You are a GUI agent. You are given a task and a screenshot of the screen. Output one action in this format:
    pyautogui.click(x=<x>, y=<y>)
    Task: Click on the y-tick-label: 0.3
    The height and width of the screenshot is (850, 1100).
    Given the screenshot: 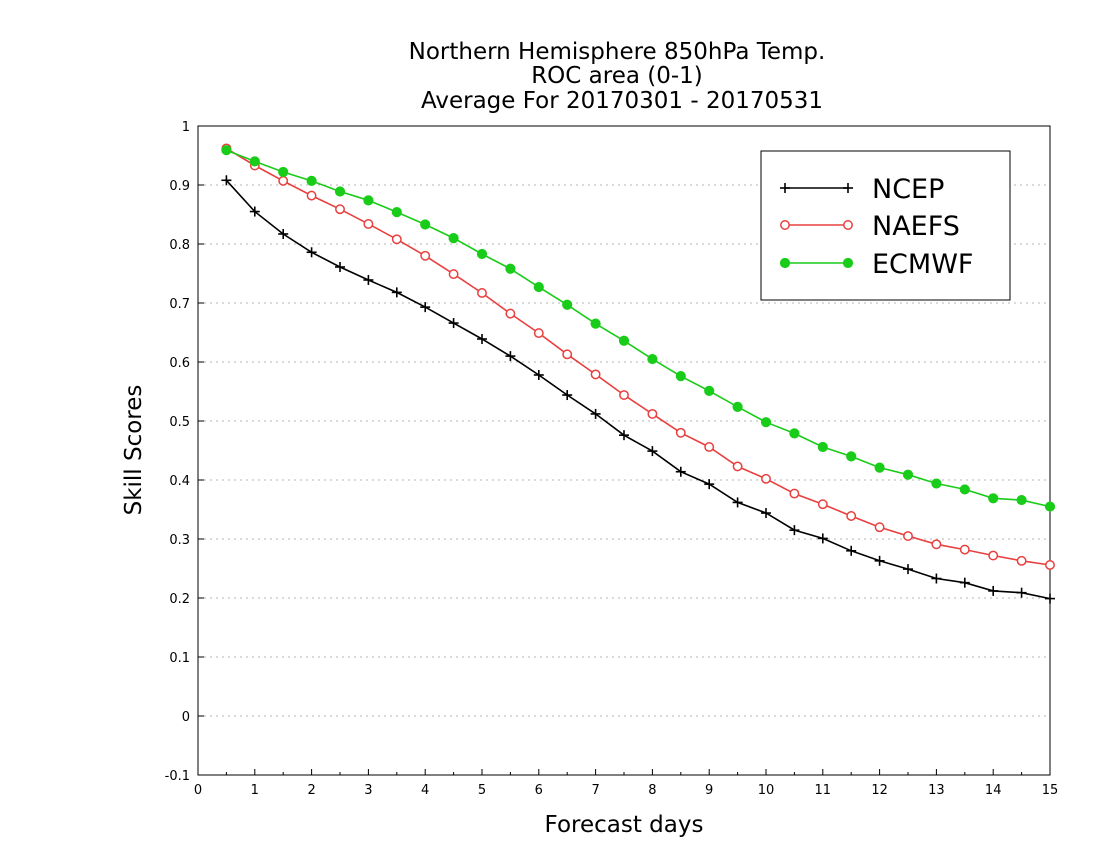 What is the action you would take?
    pyautogui.click(x=179, y=540)
    